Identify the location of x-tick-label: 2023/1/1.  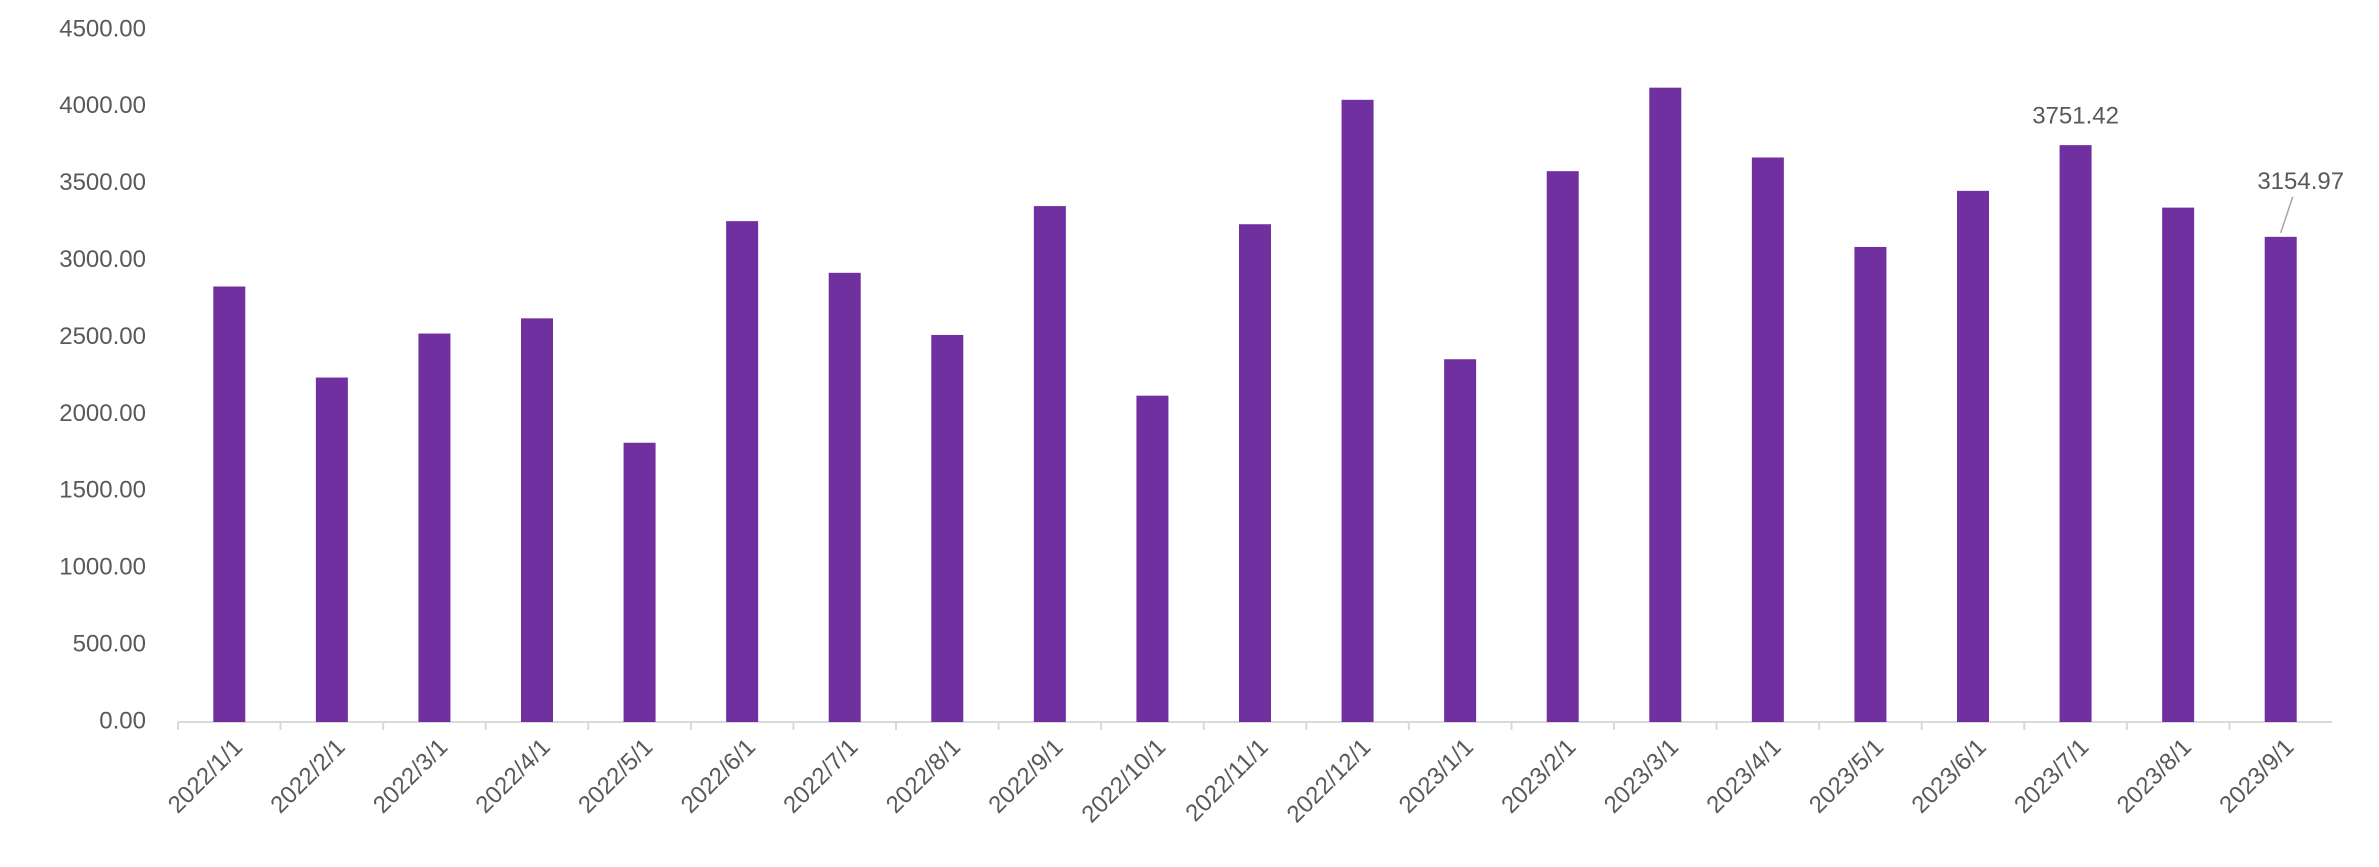
(1436, 776).